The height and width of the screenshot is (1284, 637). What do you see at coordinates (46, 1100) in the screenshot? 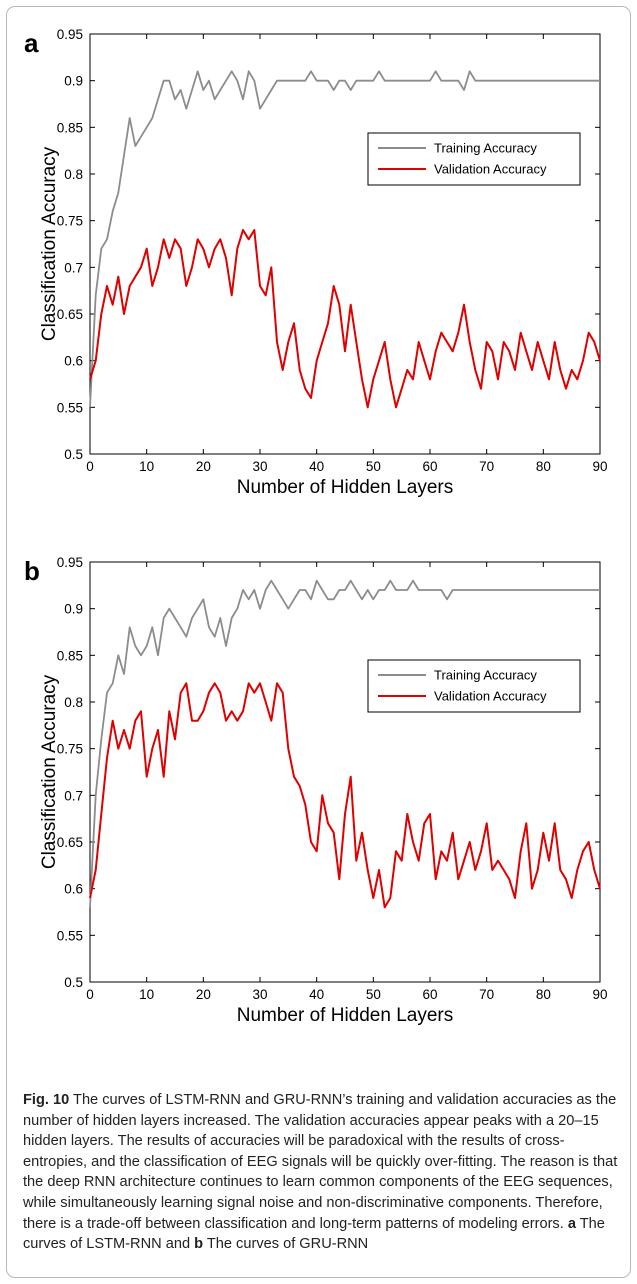
I see `caption-fig-label: Fig. 10` at bounding box center [46, 1100].